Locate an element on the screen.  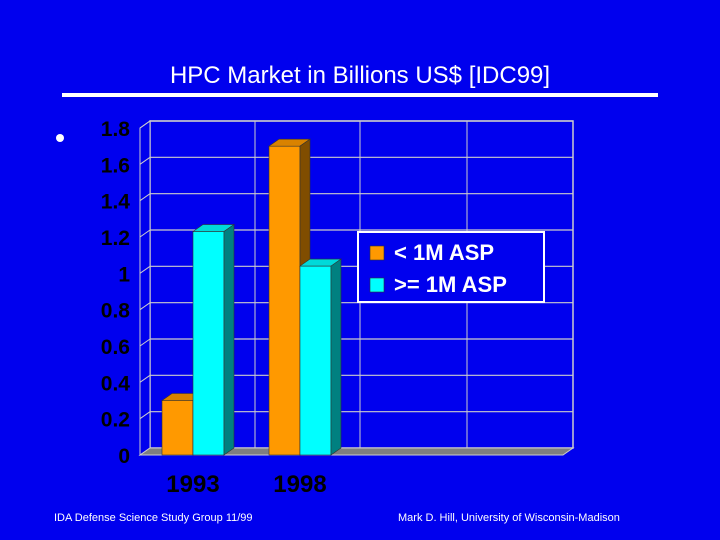
slide-title: HPC Market in Billions US$ [IDC99] is located at coordinates (360, 75).